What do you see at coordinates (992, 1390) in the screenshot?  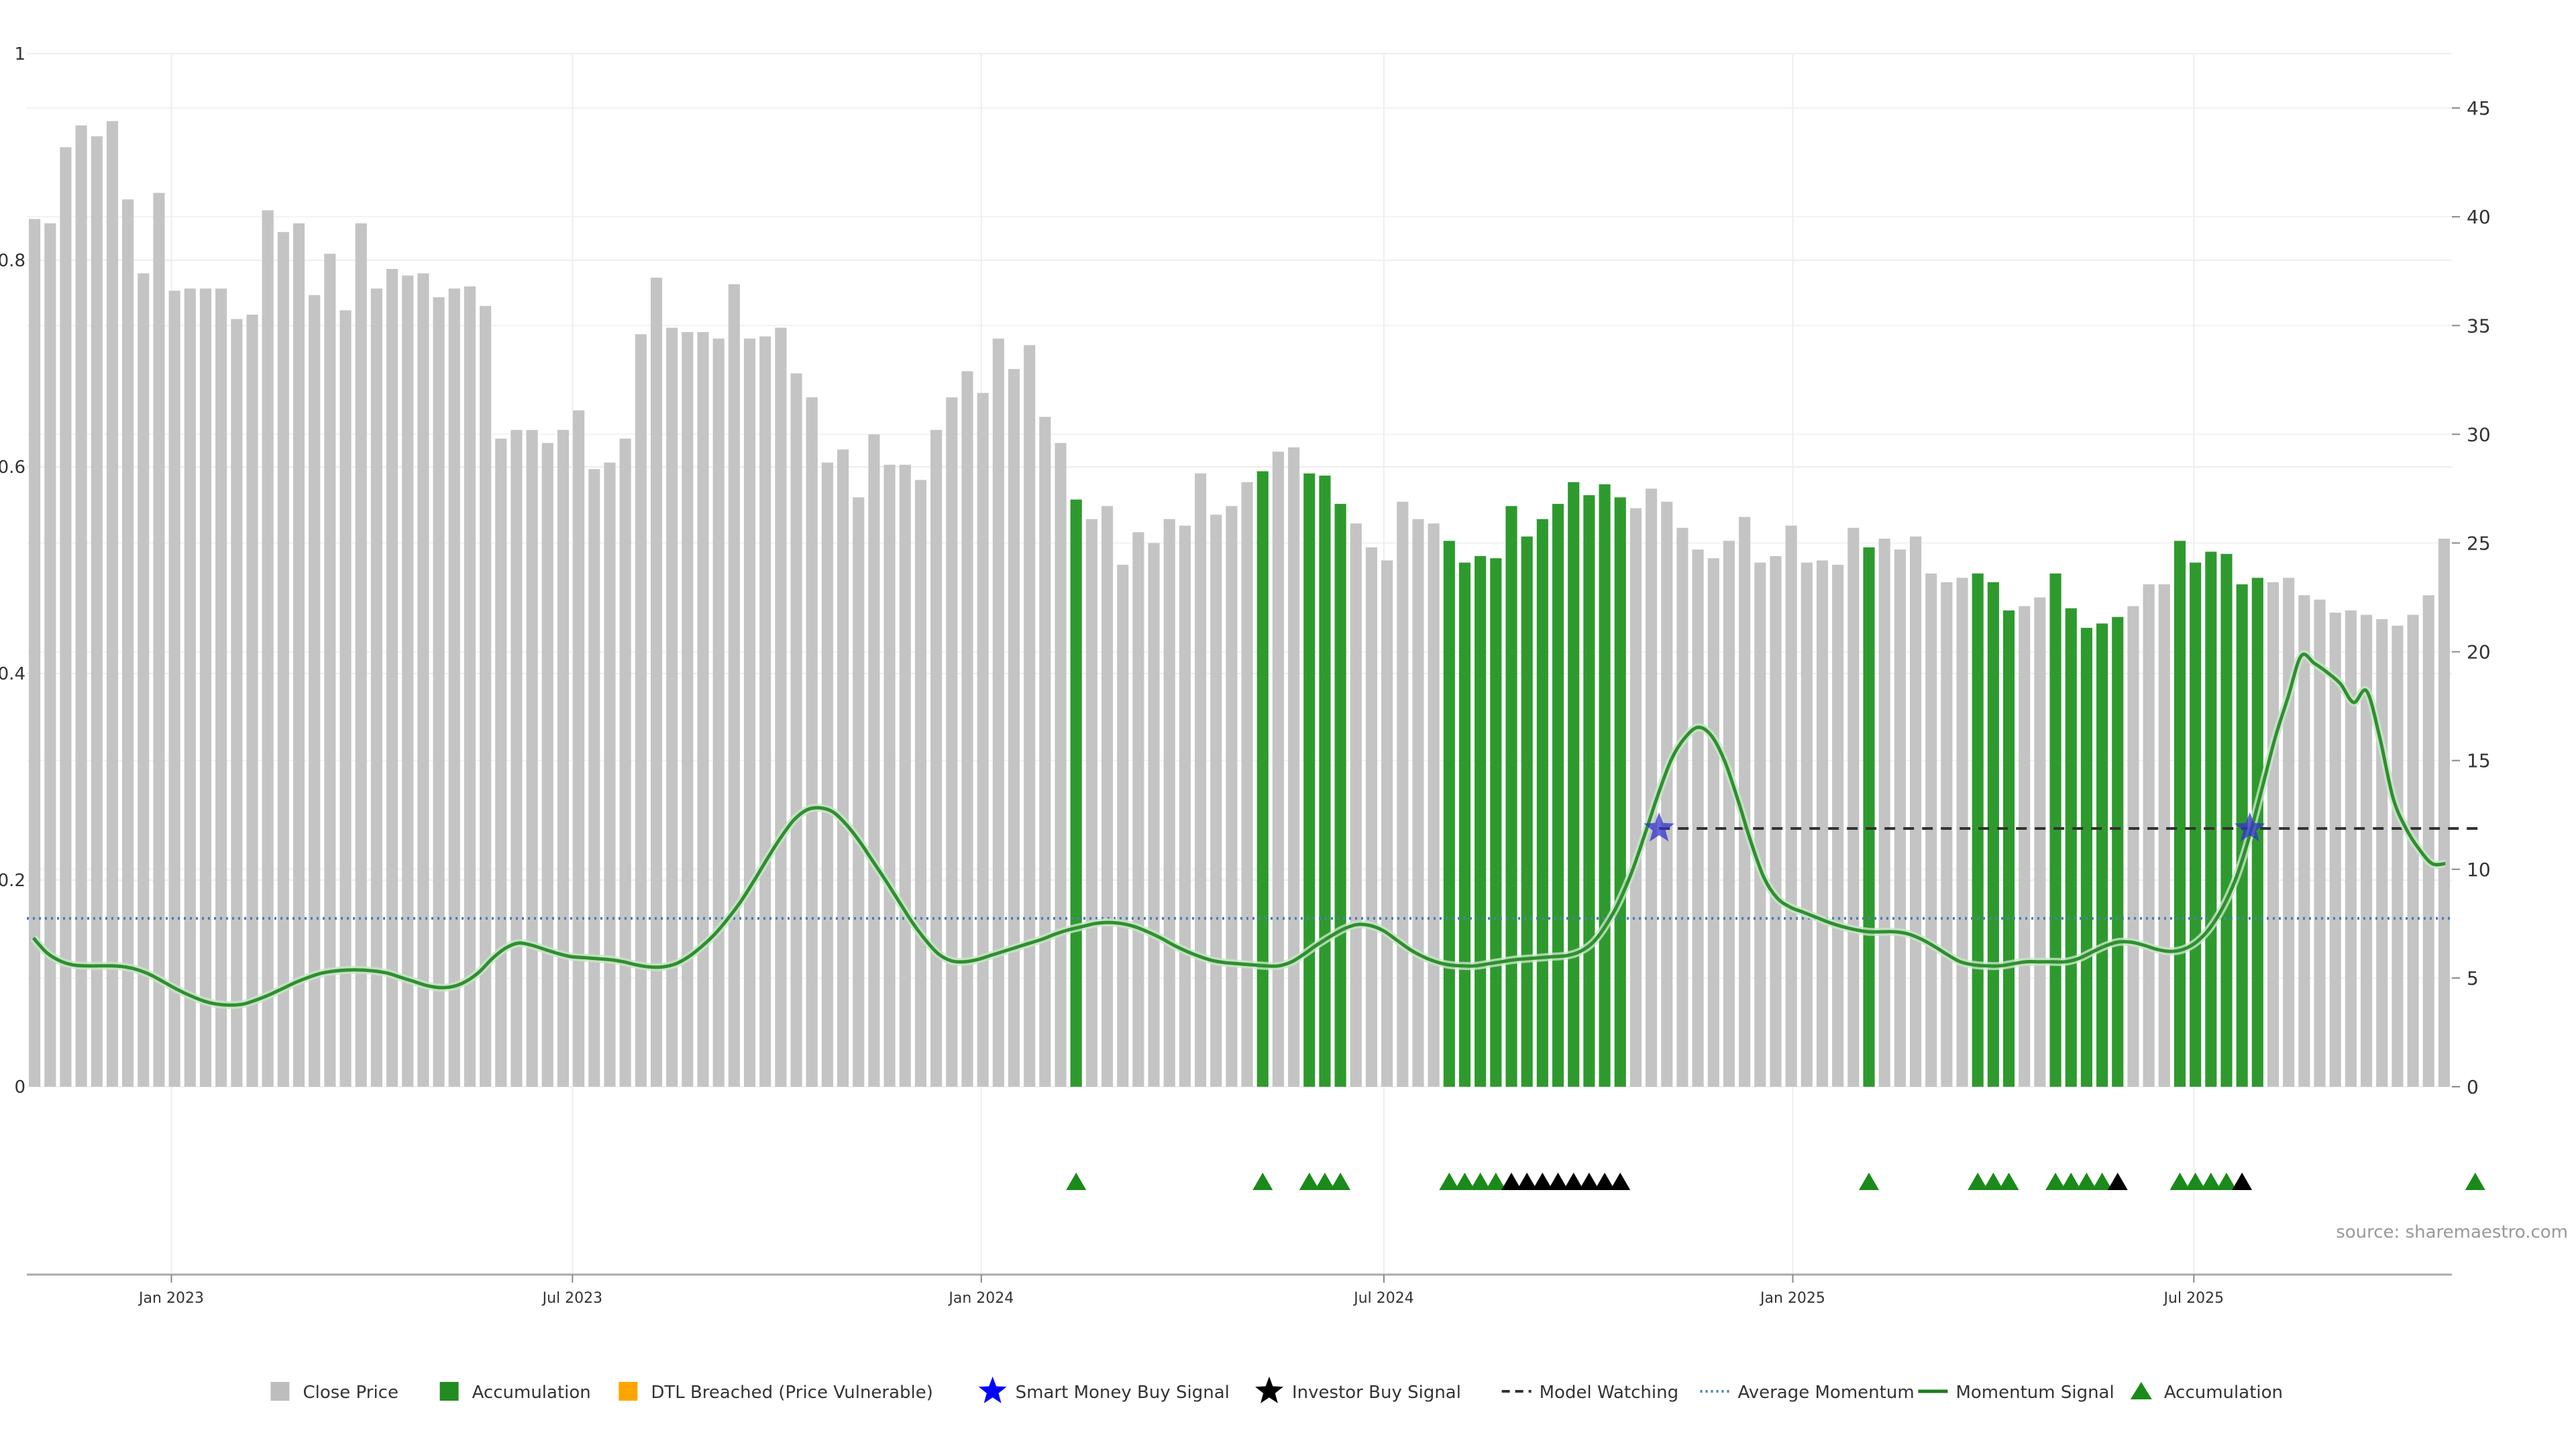 I see `legend-star-icon` at bounding box center [992, 1390].